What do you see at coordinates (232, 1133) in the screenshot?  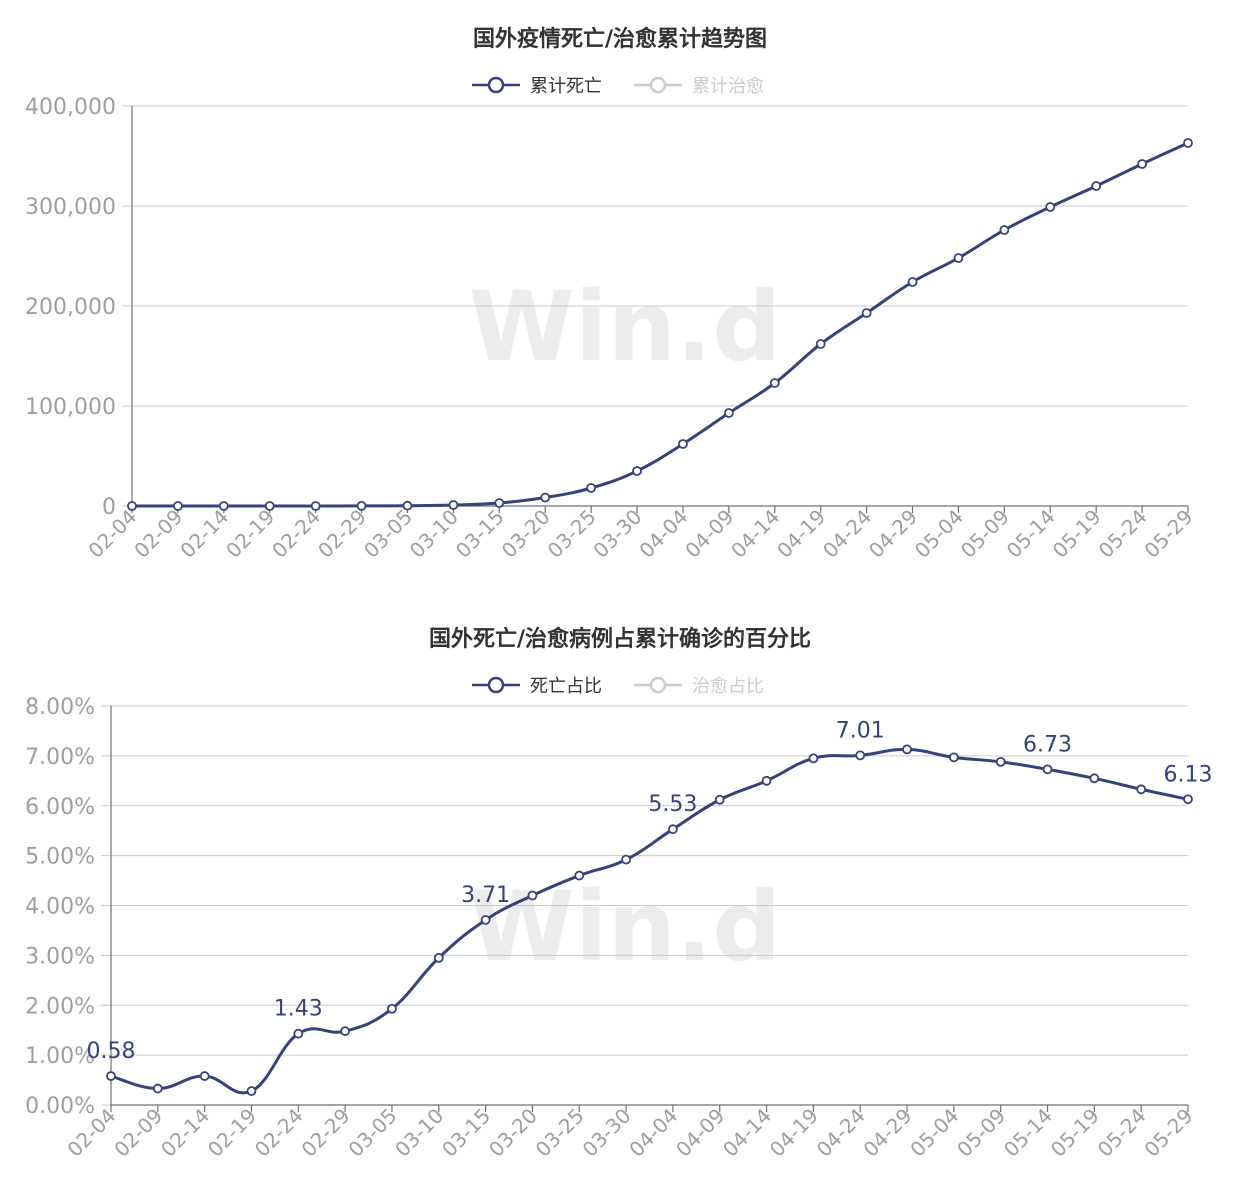 I see `x-tick-label: 02-19` at bounding box center [232, 1133].